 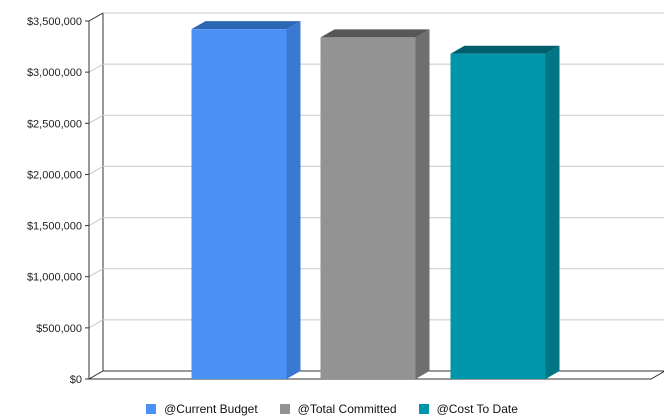 I want to click on bar-top-cost-to-date, so click(x=505, y=49).